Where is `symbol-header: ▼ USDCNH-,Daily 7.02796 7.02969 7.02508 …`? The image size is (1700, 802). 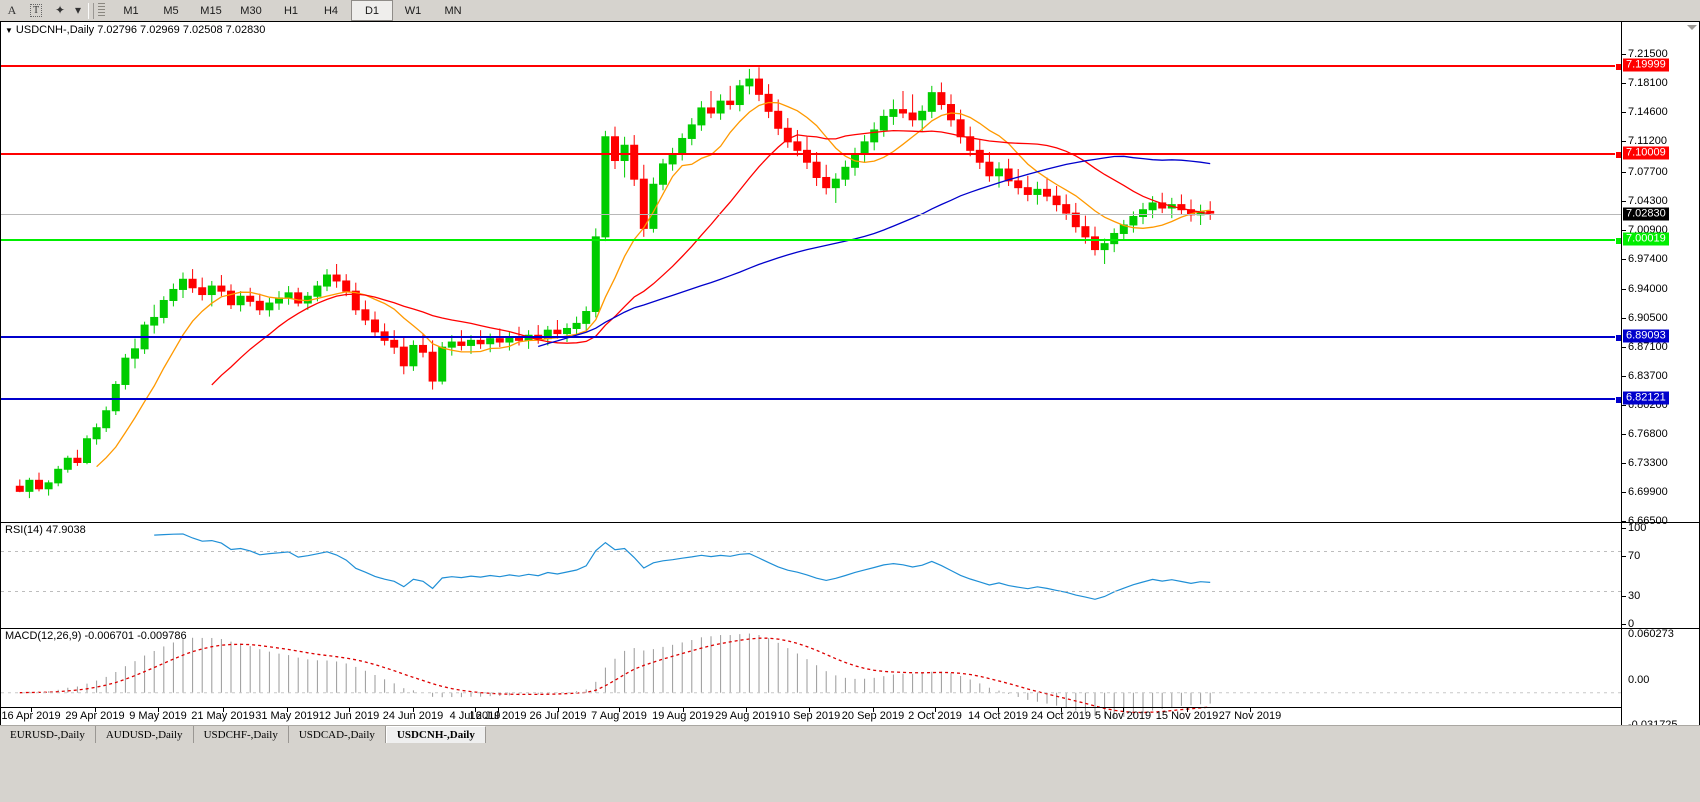 symbol-header: ▼ USDCNH-,Daily 7.02796 7.02969 7.02508 … is located at coordinates (135, 30).